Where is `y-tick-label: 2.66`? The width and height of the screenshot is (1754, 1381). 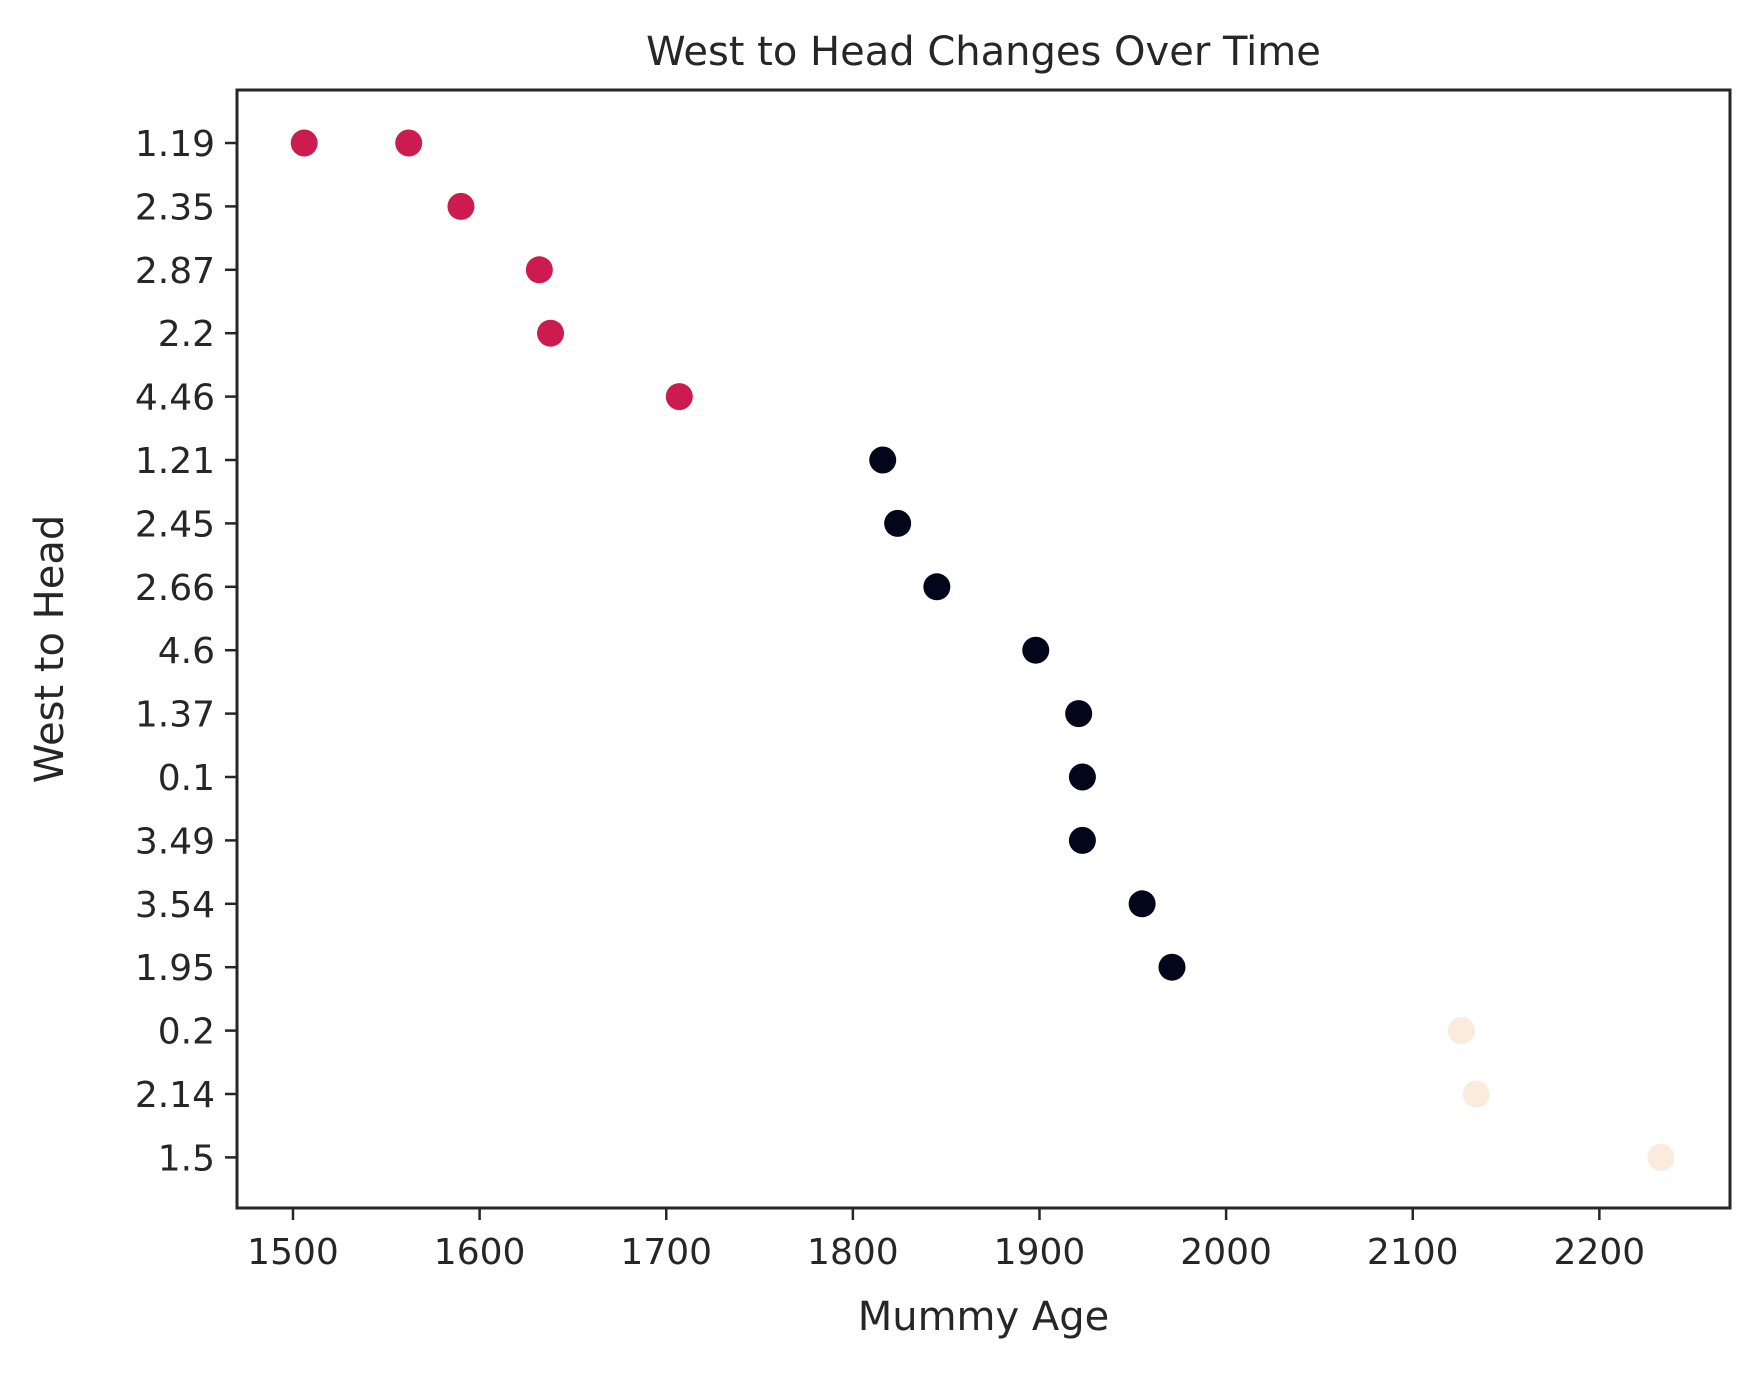 y-tick-label: 2.66 is located at coordinates (175, 588).